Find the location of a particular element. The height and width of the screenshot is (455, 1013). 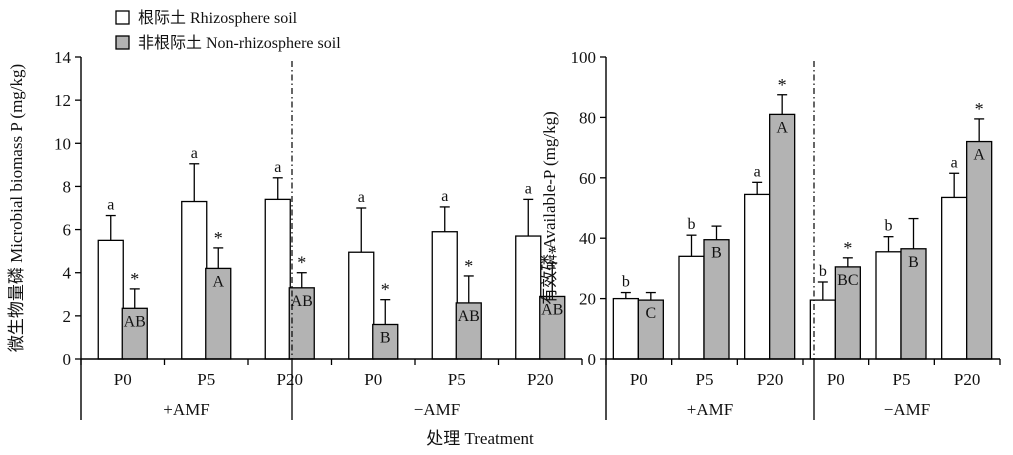

significance-letter: BC is located at coordinates (847, 280).